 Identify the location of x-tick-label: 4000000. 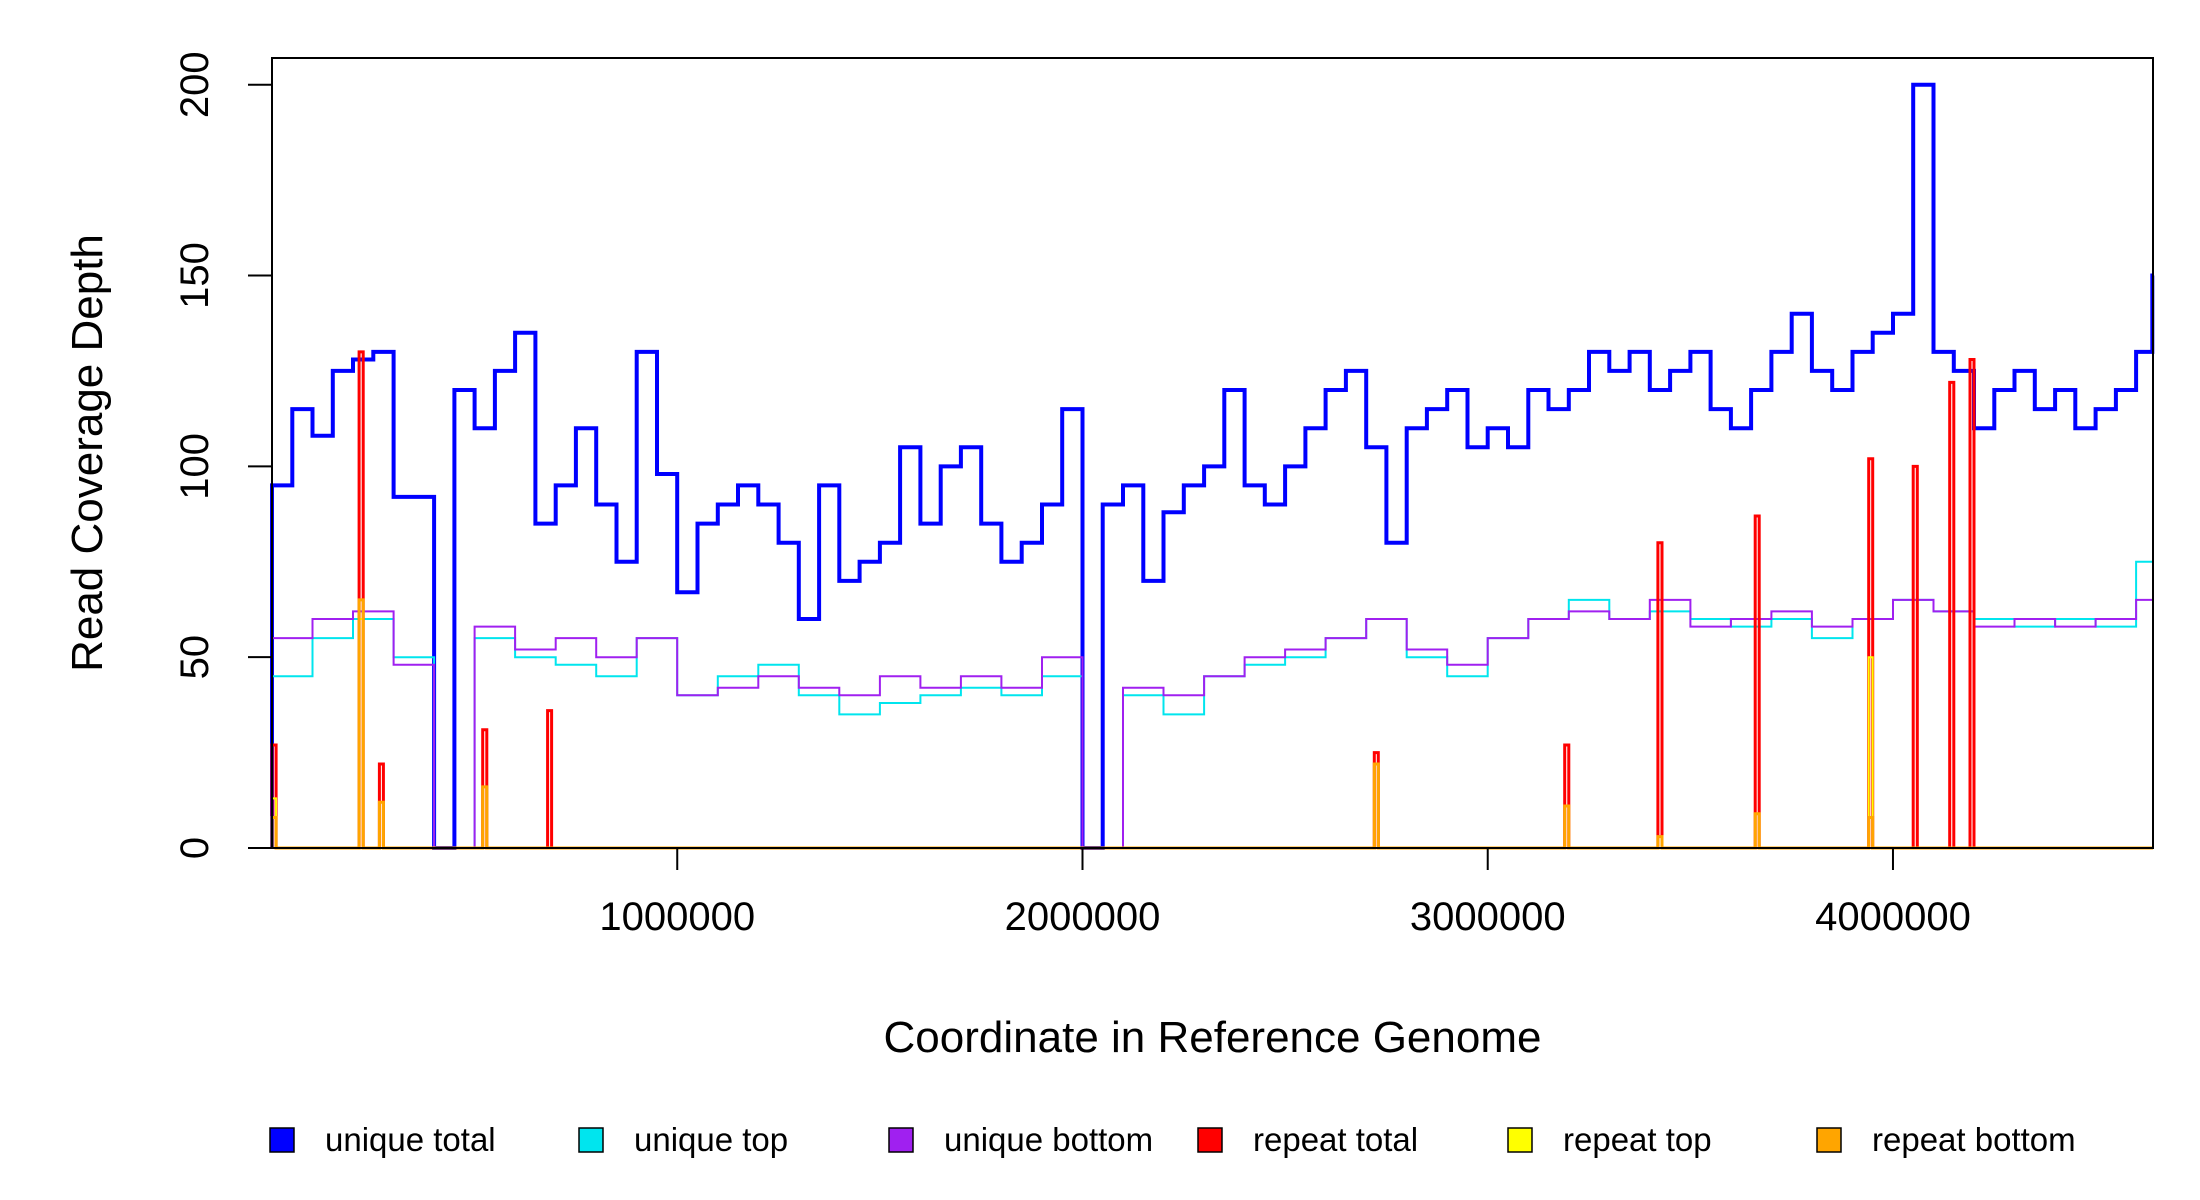
(1893, 917).